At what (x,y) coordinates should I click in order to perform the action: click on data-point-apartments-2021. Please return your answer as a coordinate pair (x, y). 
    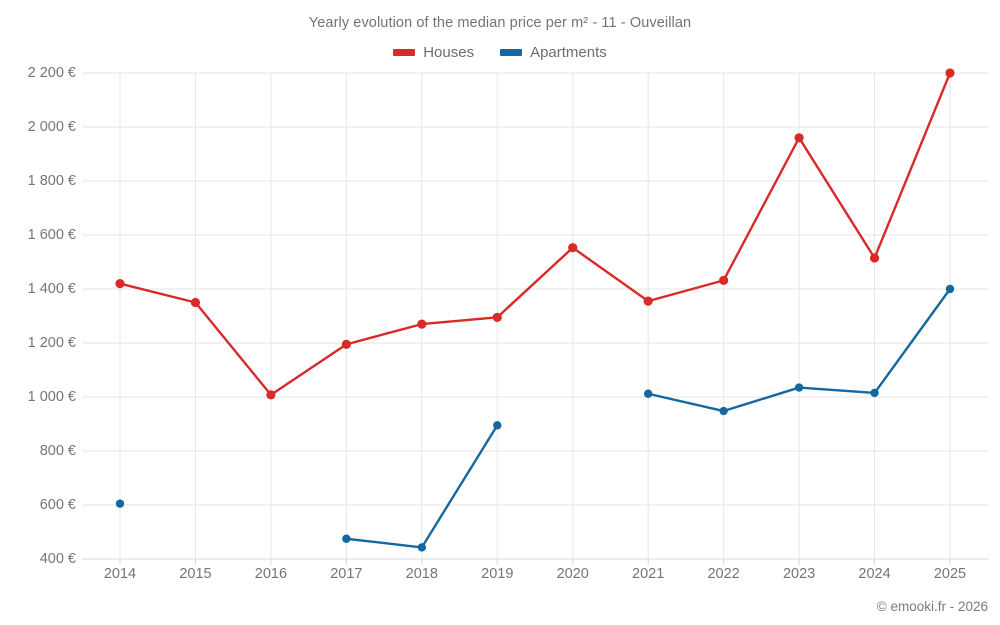
    Looking at the image, I should click on (648, 393).